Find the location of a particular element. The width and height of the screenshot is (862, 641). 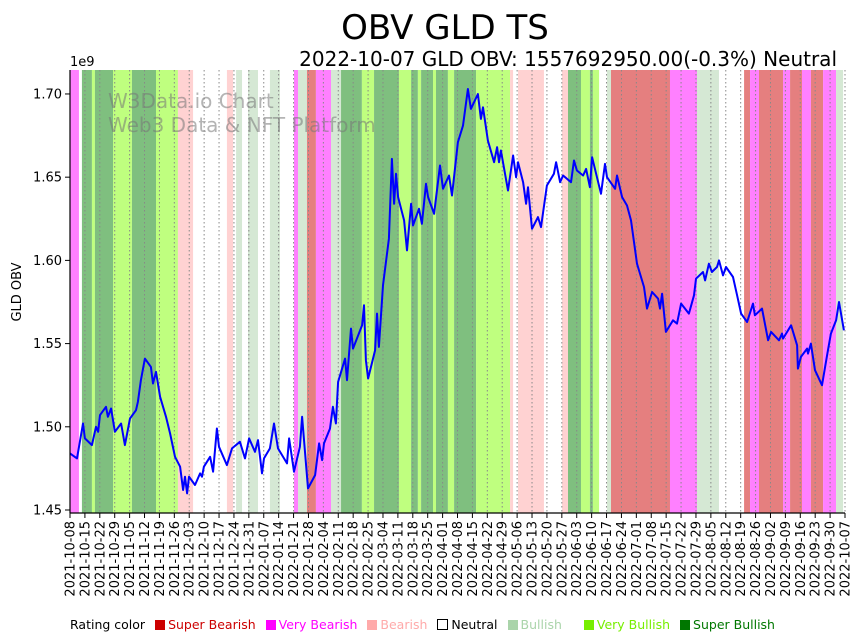

x-tick-label: 2022-08-12 is located at coordinates (726, 559).